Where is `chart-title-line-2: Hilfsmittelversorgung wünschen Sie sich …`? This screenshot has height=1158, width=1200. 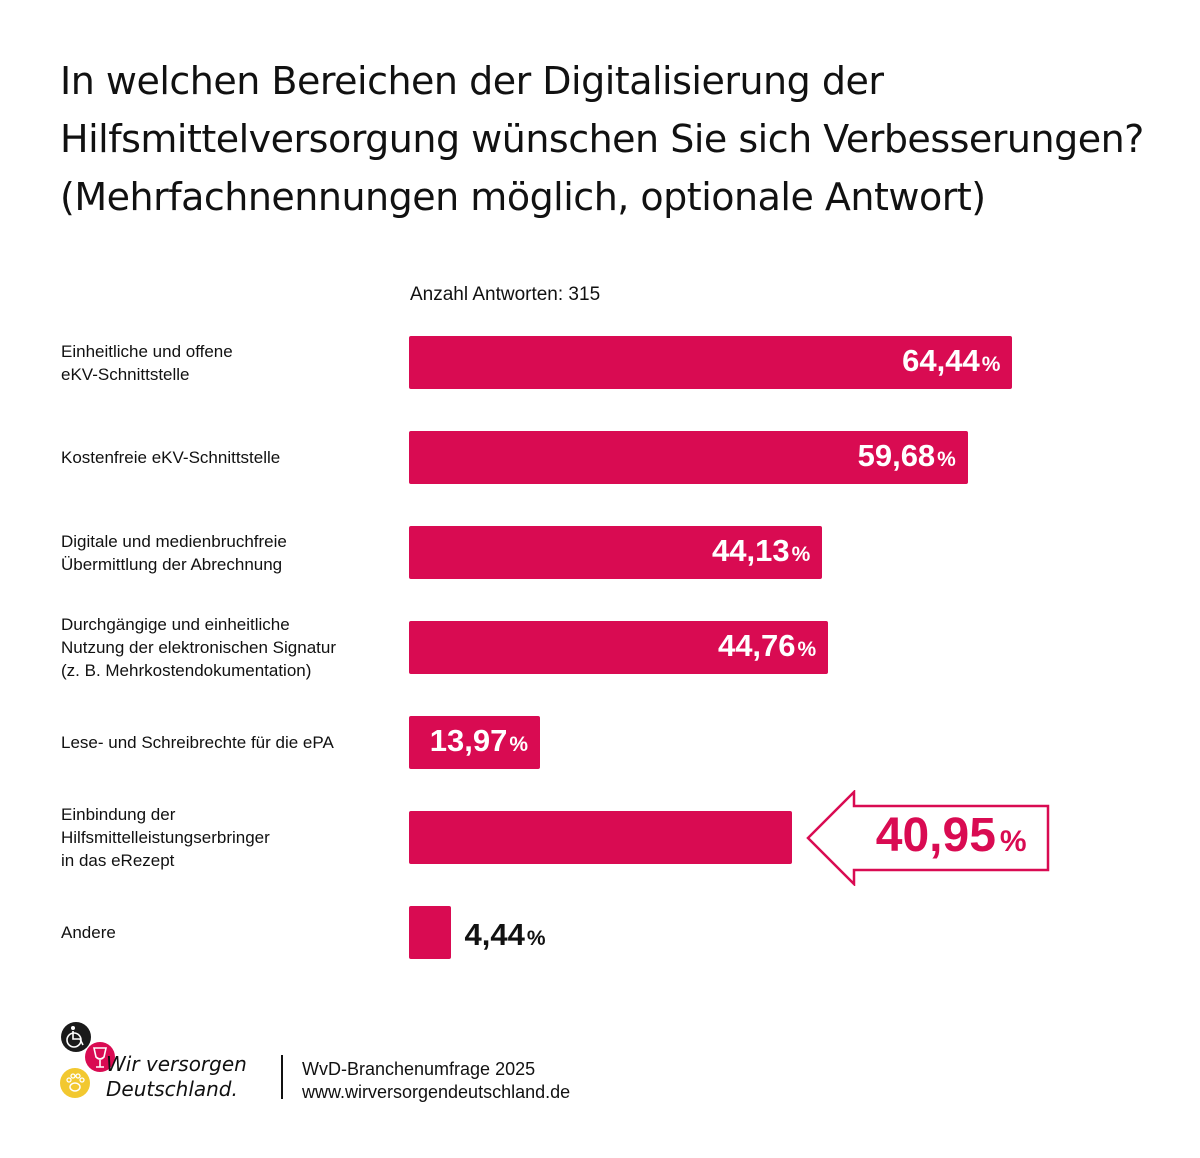 chart-title-line-2: Hilfsmittelversorgung wünschen Sie sich … is located at coordinates (602, 139).